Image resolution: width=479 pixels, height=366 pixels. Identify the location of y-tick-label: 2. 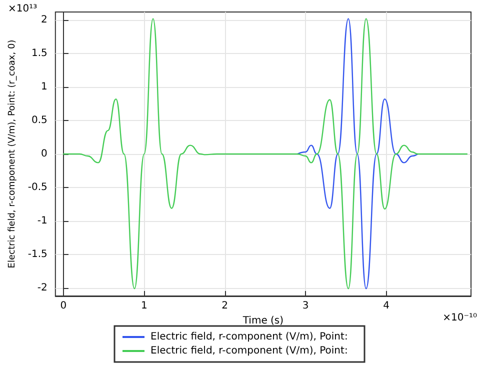
(44, 20).